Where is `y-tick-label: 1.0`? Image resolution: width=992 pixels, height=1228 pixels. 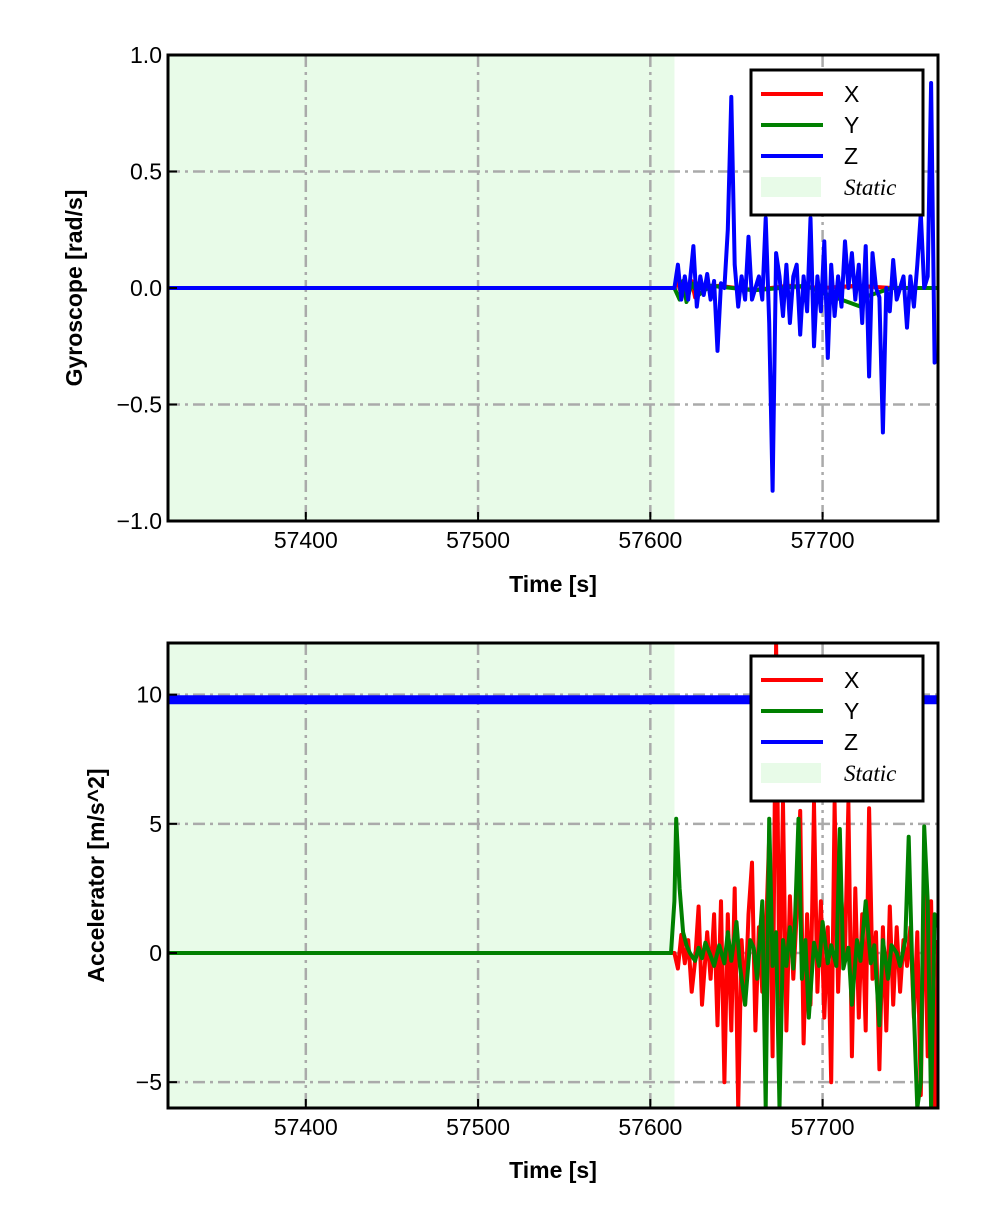 y-tick-label: 1.0 is located at coordinates (146, 55).